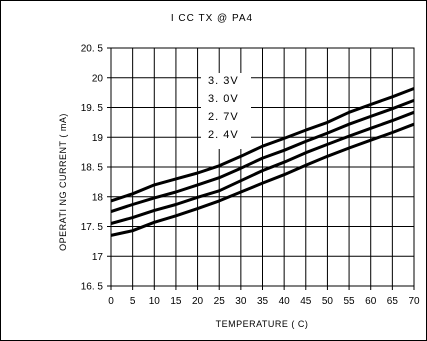 The width and height of the screenshot is (427, 341). Describe the element at coordinates (92, 49) in the screenshot. I see `y-tick-label: 20. 5` at that location.